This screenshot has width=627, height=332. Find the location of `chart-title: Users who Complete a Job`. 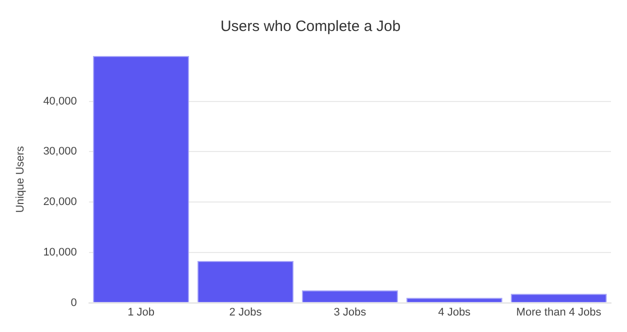

chart-title: Users who Complete a Job is located at coordinates (310, 27).